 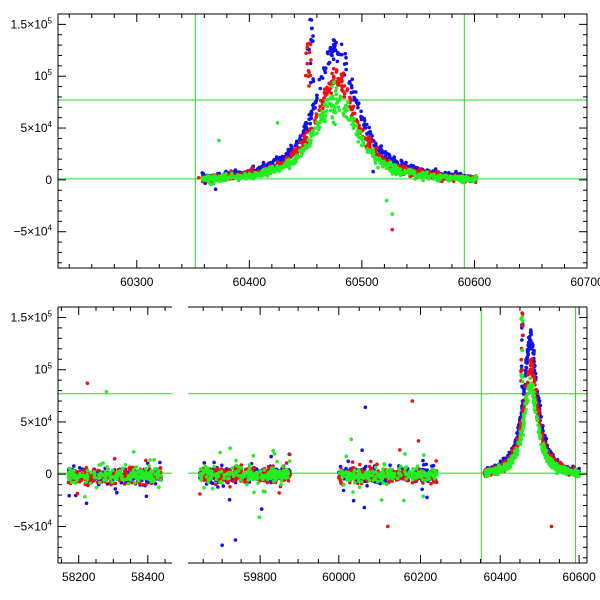 I want to click on x-tick-label: 60400, so click(x=250, y=282).